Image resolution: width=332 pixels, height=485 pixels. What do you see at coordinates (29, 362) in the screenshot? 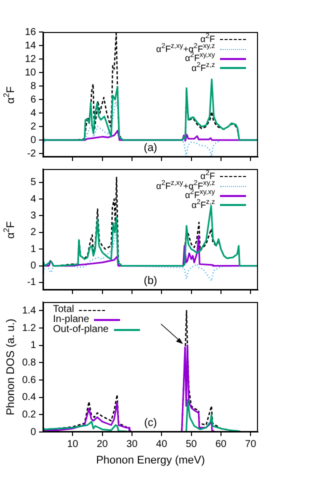
I see `y-tick-label: 0.8` at bounding box center [29, 362].